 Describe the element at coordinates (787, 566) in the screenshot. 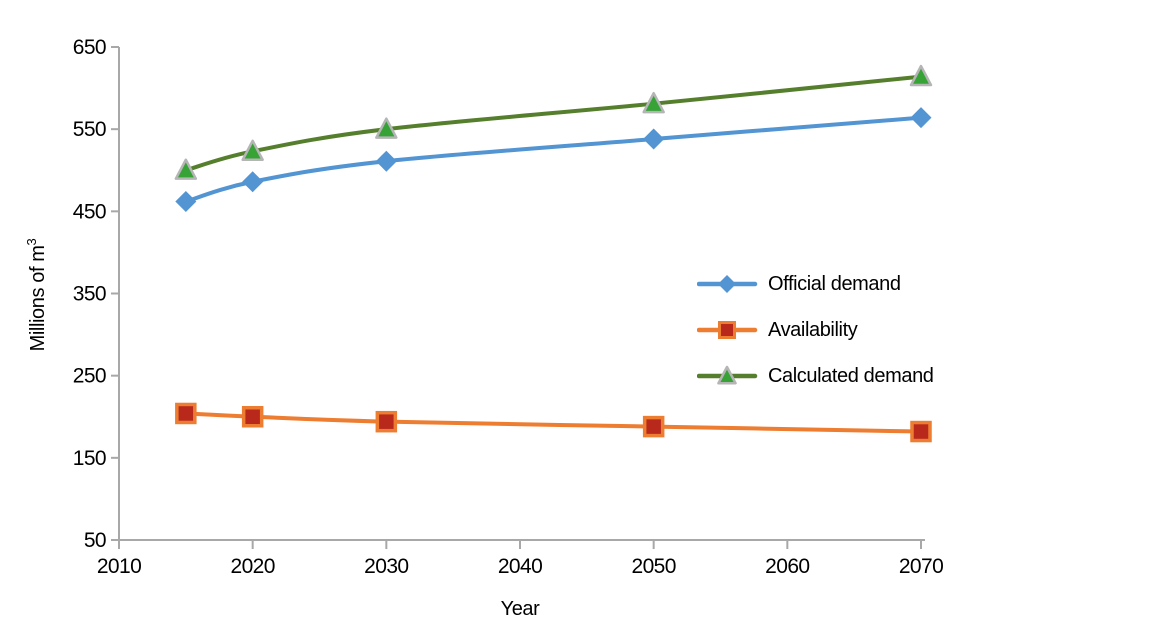

I see `x-tick-label: 2060` at that location.